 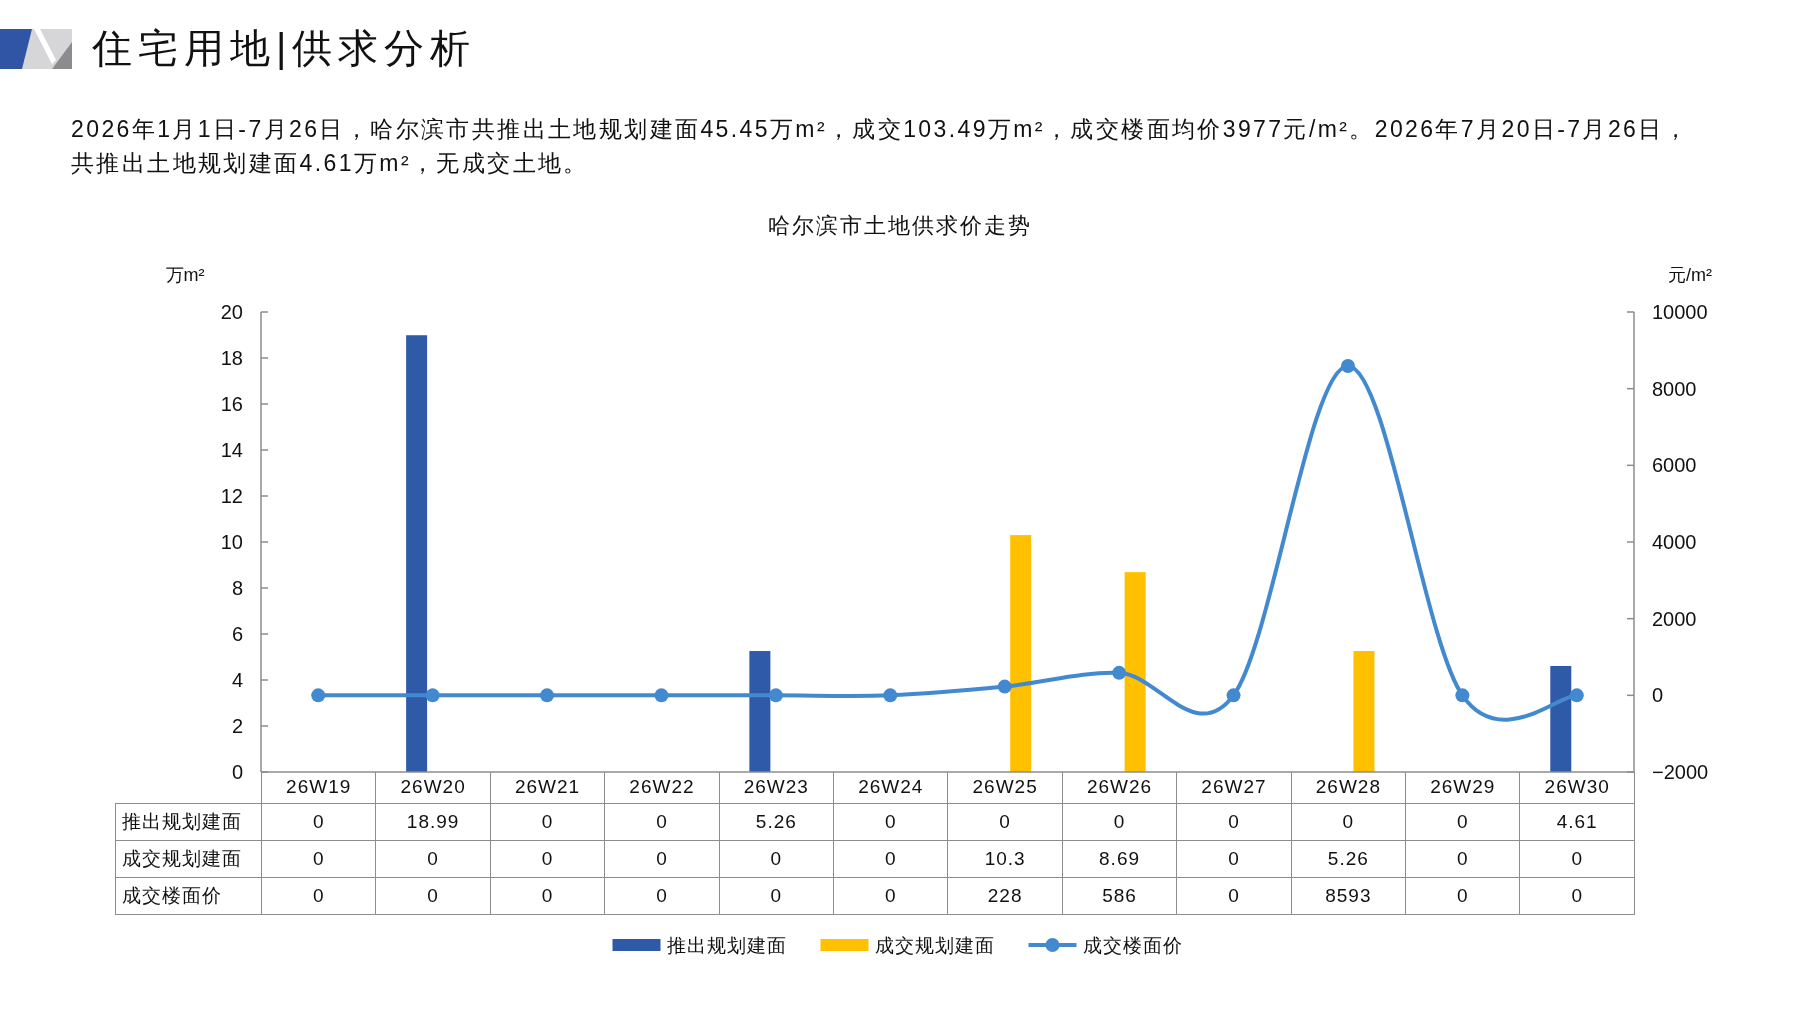 I want to click on y-tick-label: 0, so click(x=237, y=772).